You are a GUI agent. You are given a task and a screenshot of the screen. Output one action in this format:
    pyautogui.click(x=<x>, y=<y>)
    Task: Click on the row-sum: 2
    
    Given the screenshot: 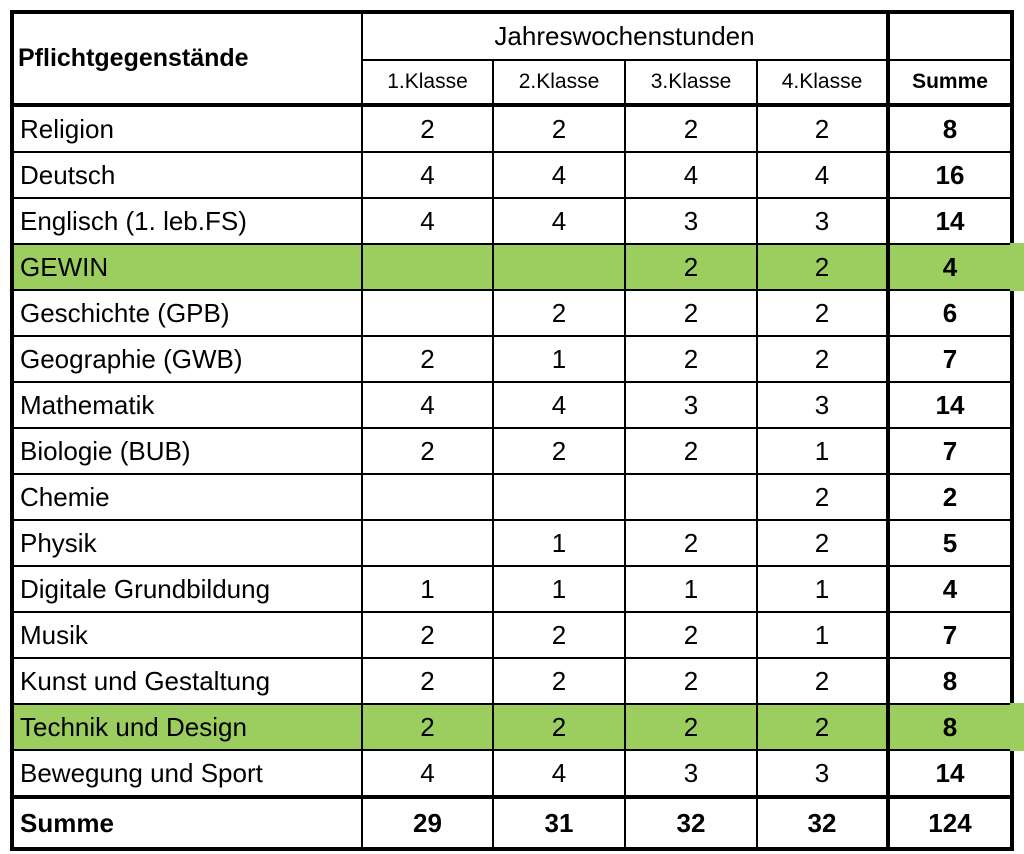 What is the action you would take?
    pyautogui.click(x=949, y=497)
    